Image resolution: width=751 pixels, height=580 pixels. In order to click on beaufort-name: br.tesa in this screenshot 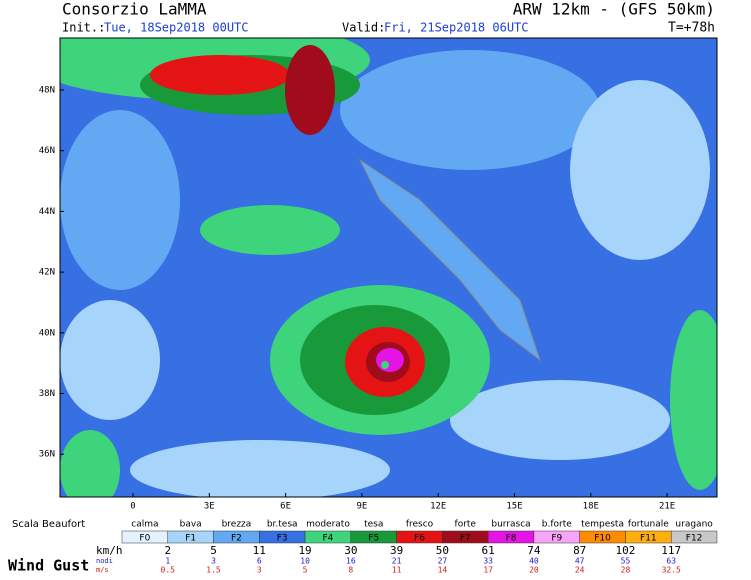, I will do `click(282, 525)`.